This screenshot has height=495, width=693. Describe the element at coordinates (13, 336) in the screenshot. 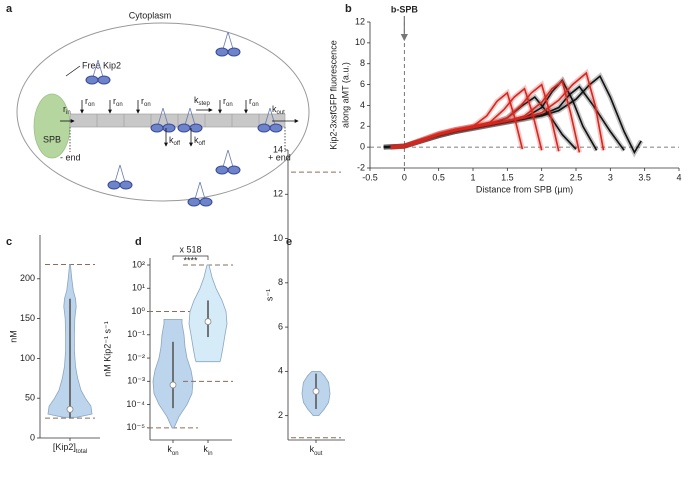

I see `y-axis-label: nM` at that location.